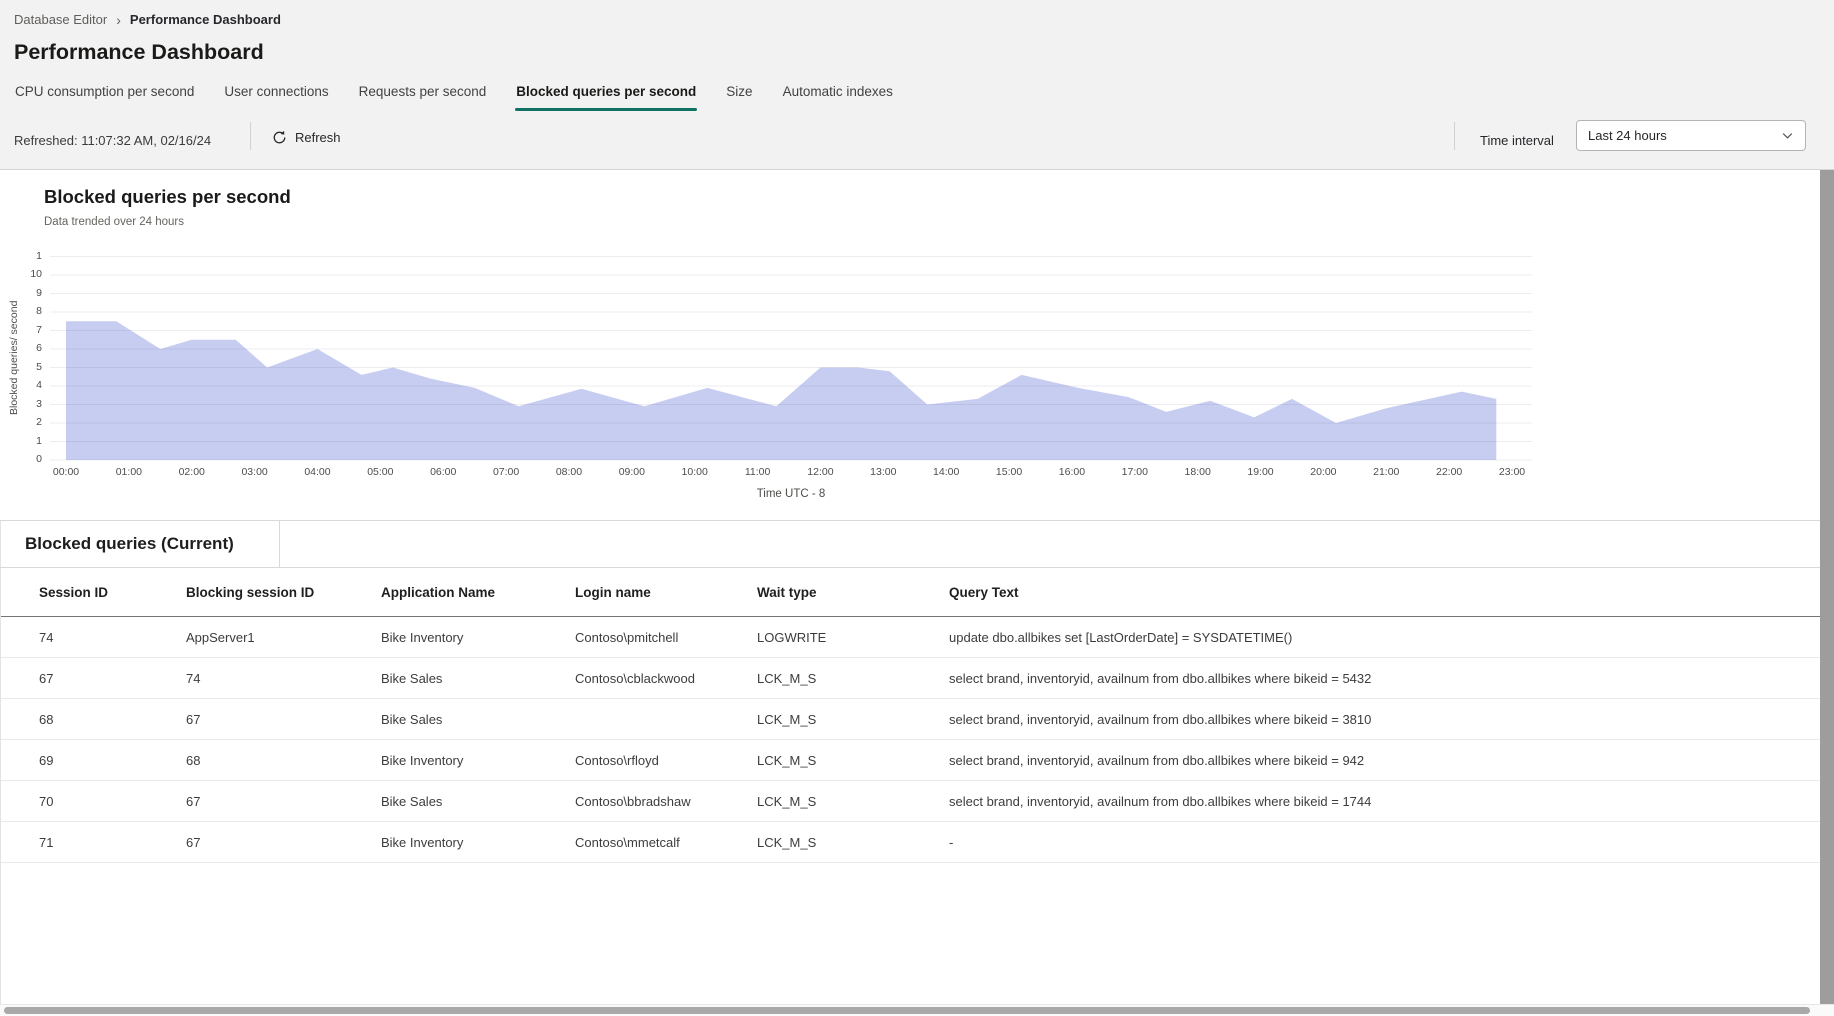 The image size is (1834, 1016). I want to click on table-cell: Contoso\mmetcalf, so click(627, 842).